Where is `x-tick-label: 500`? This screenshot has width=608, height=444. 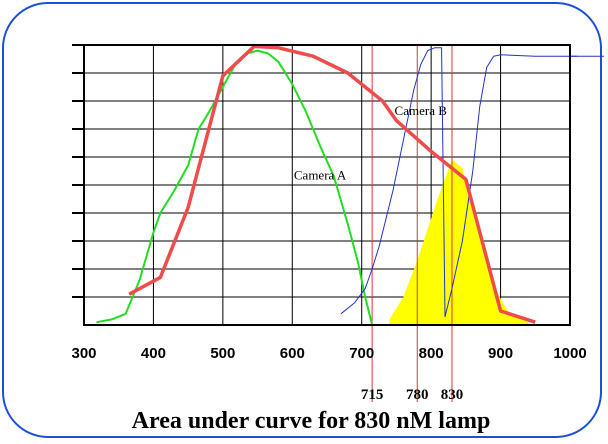 x-tick-label: 500 is located at coordinates (222, 353).